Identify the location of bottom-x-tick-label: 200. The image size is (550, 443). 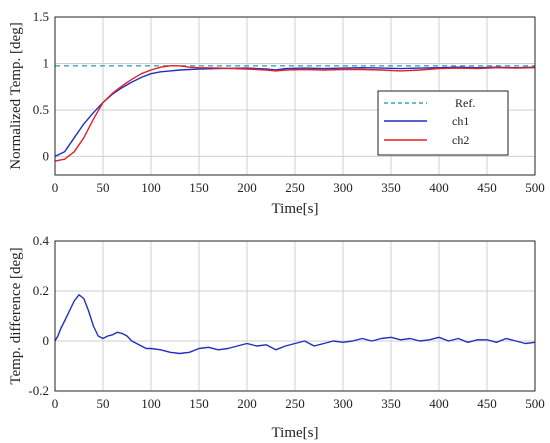
(247, 403).